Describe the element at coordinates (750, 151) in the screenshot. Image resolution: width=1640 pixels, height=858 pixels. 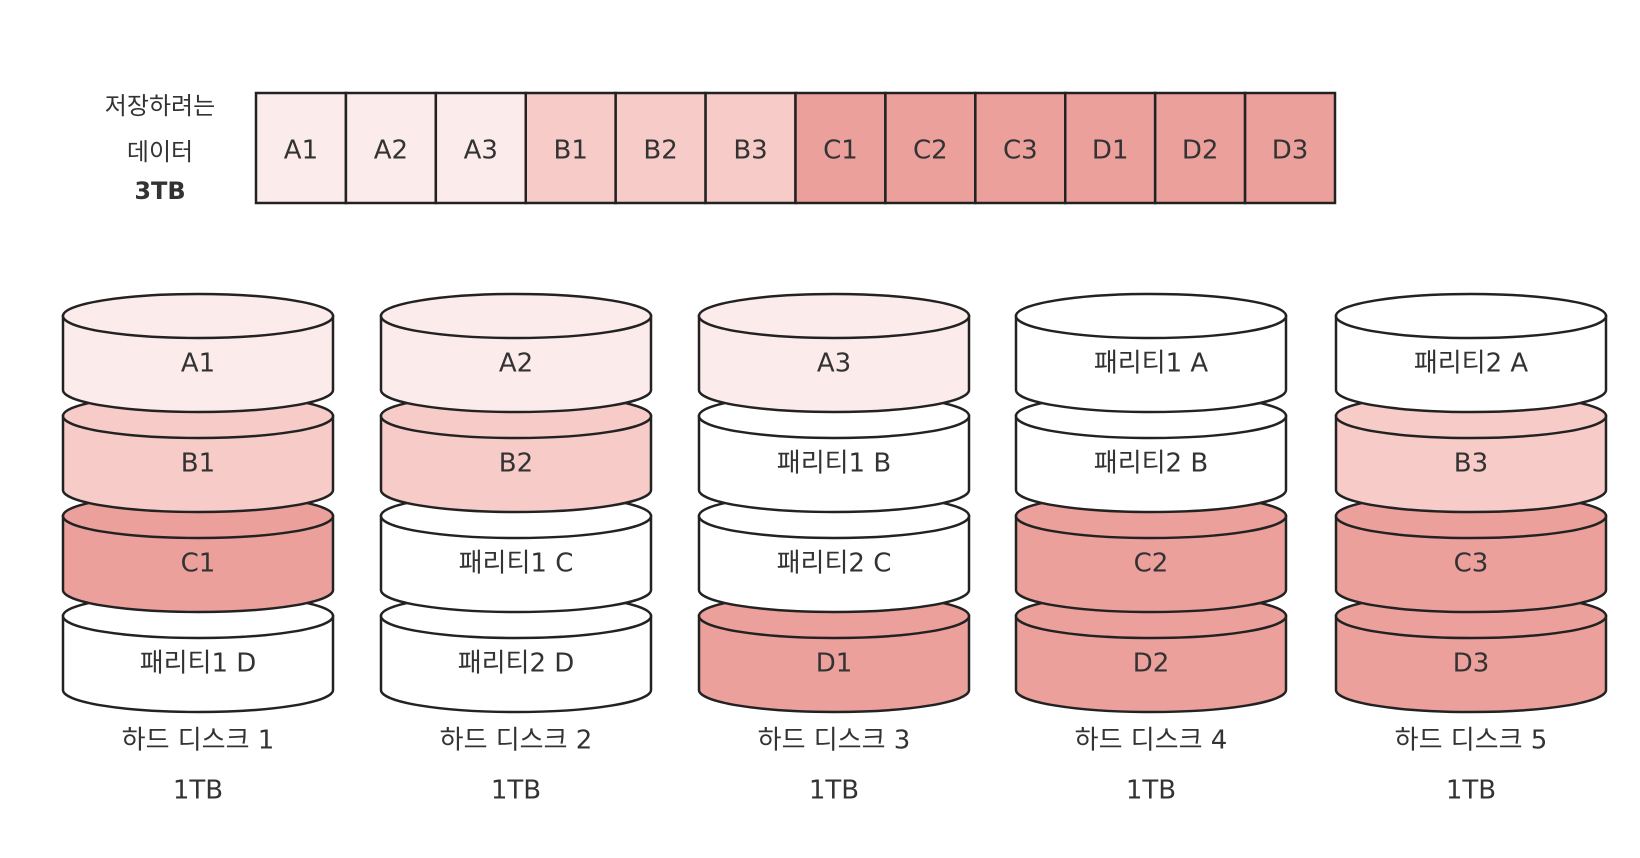
I see `data-block-label: B3` at that location.